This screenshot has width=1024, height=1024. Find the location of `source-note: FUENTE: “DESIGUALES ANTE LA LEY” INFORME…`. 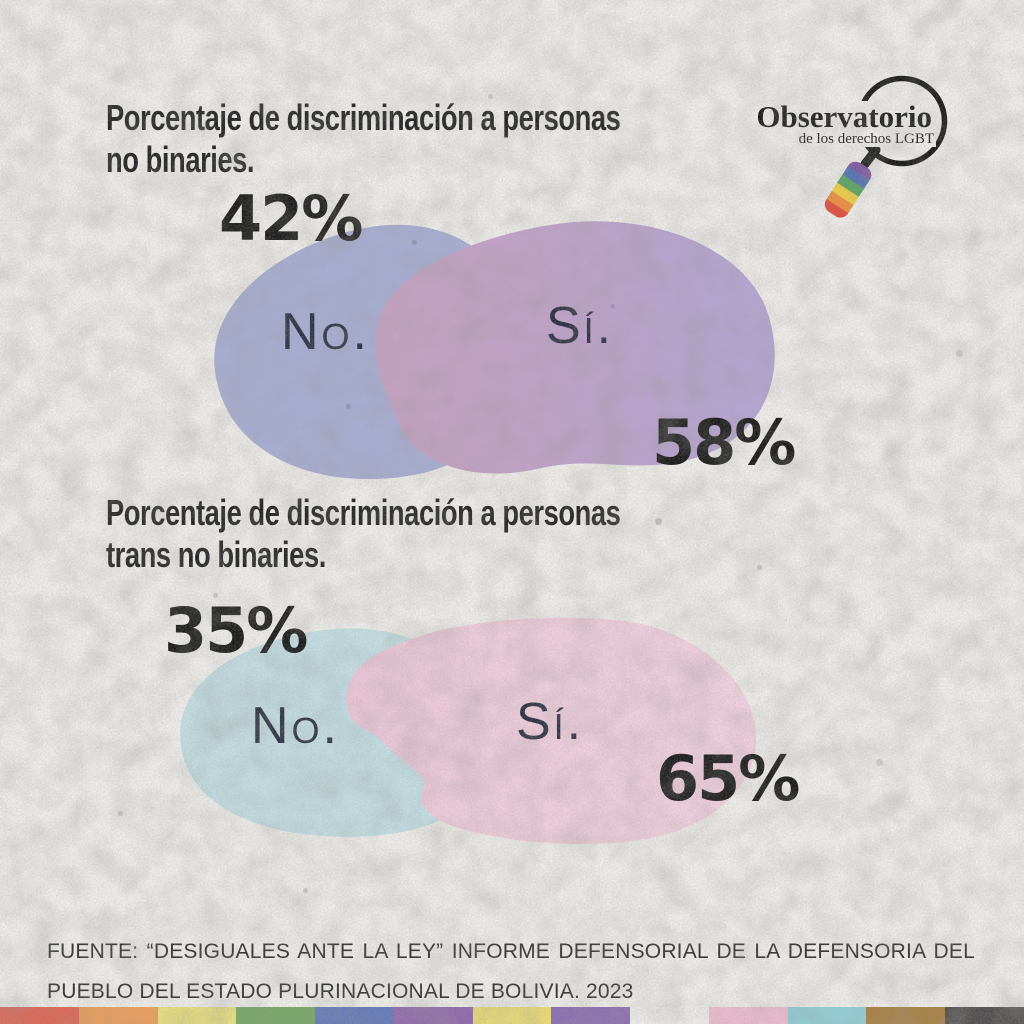

source-note: FUENTE: “DESIGUALES ANTE LA LEY” INFORME… is located at coordinates (511, 972).